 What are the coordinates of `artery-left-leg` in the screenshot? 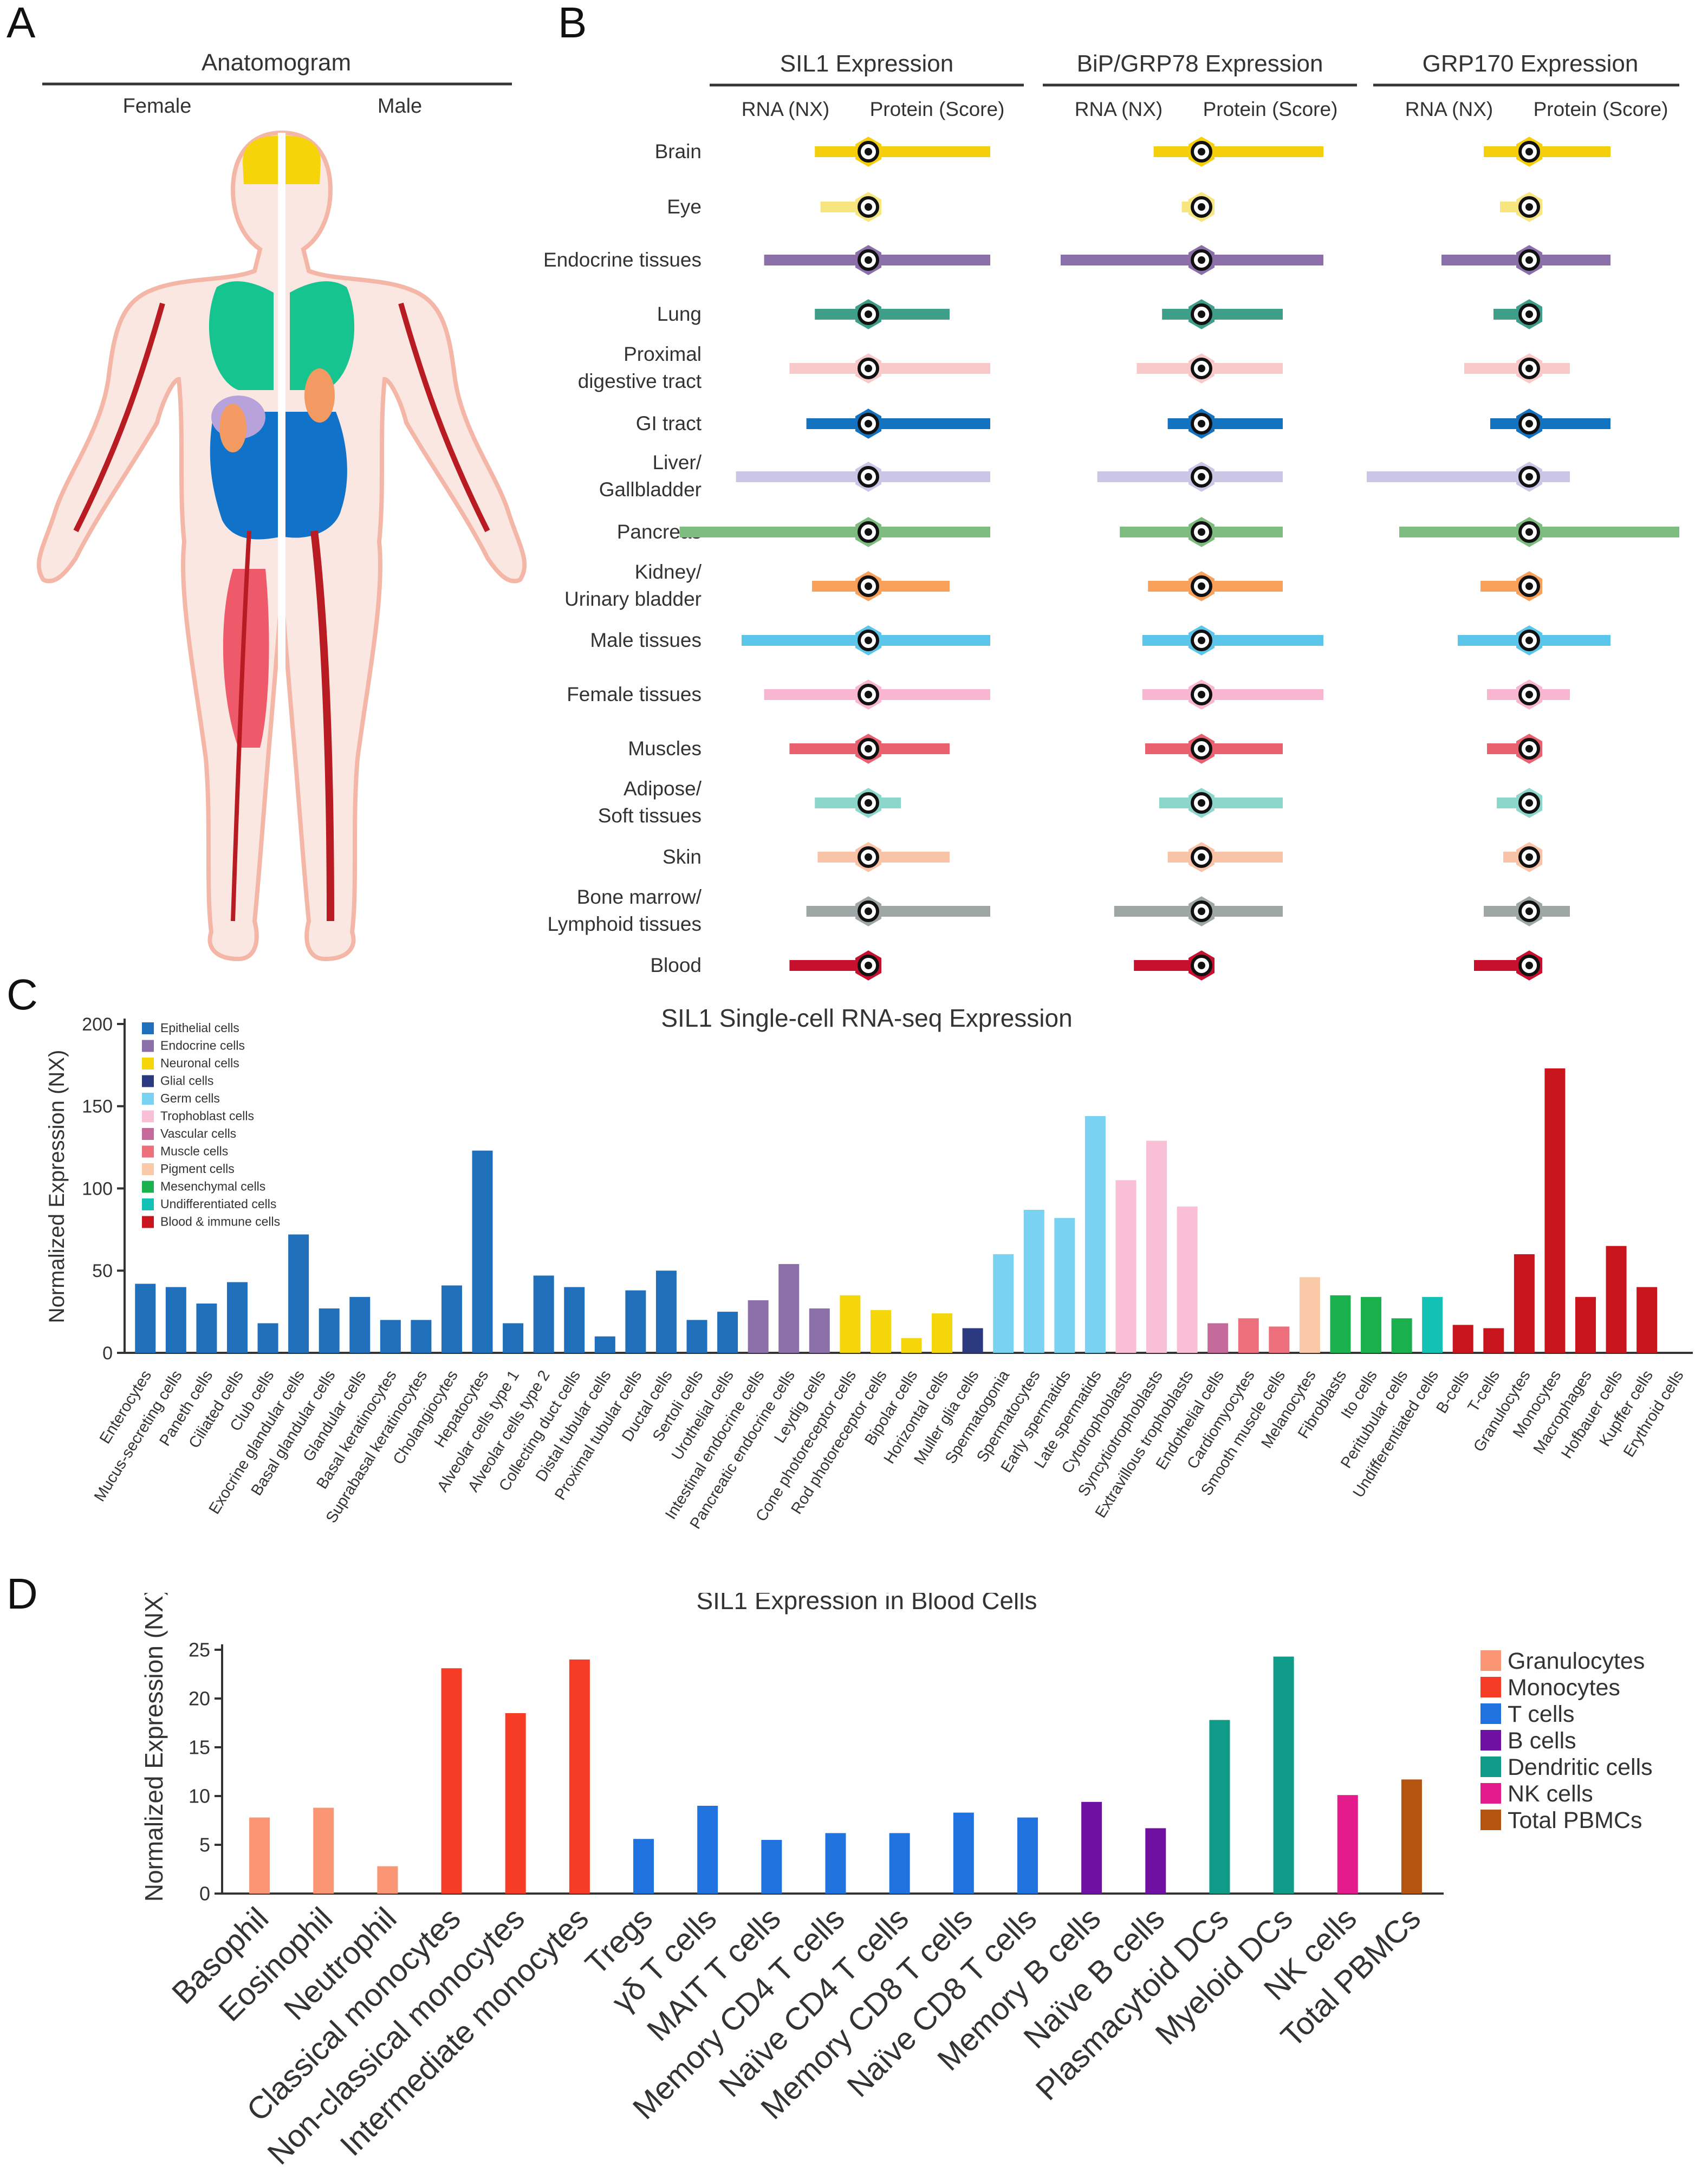 It's located at (241, 726).